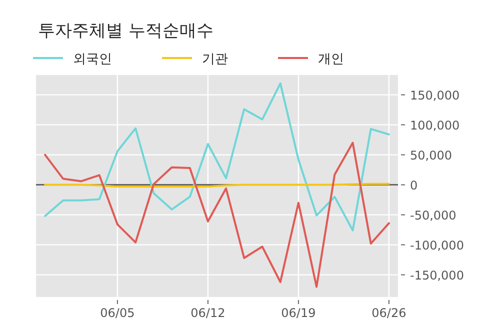 This screenshot has width=500, height=323. What do you see at coordinates (331, 59) in the screenshot?
I see `legend: 개인` at bounding box center [331, 59].